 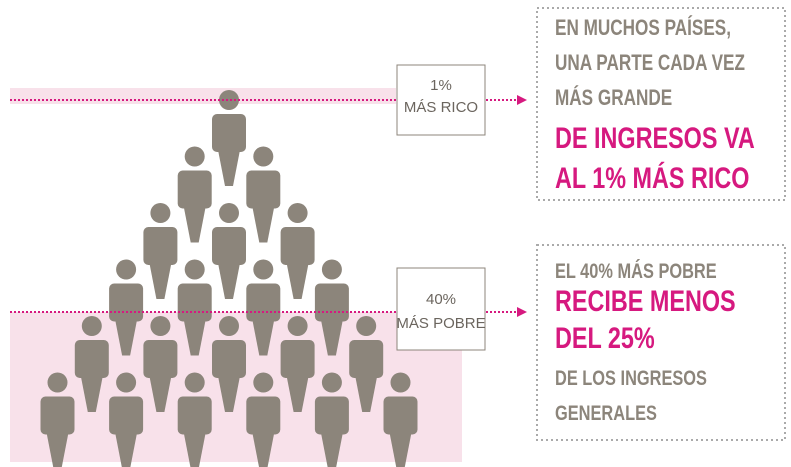 I want to click on top-label-box, so click(x=441, y=100).